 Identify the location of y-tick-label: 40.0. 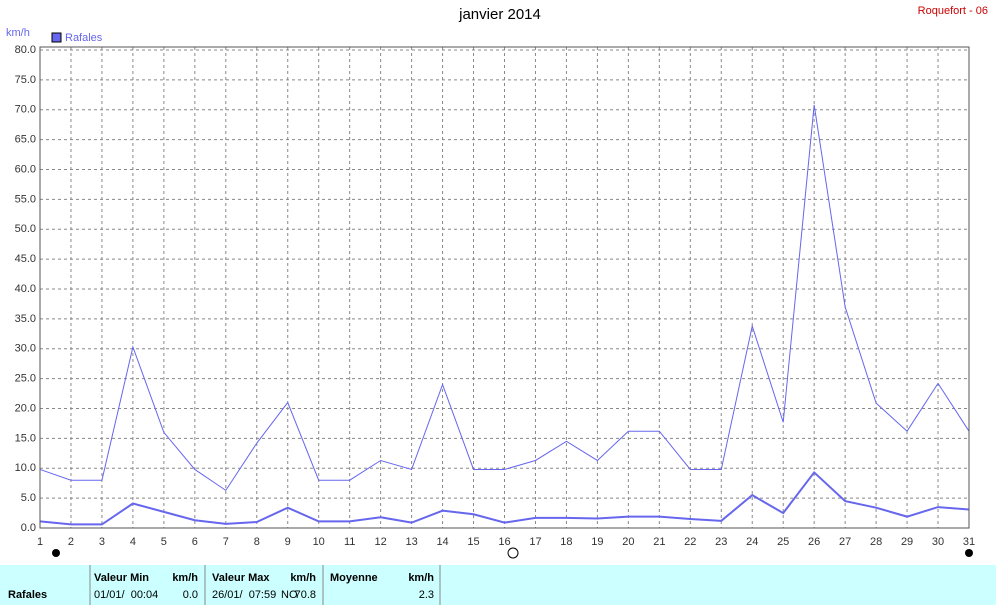
(25, 289).